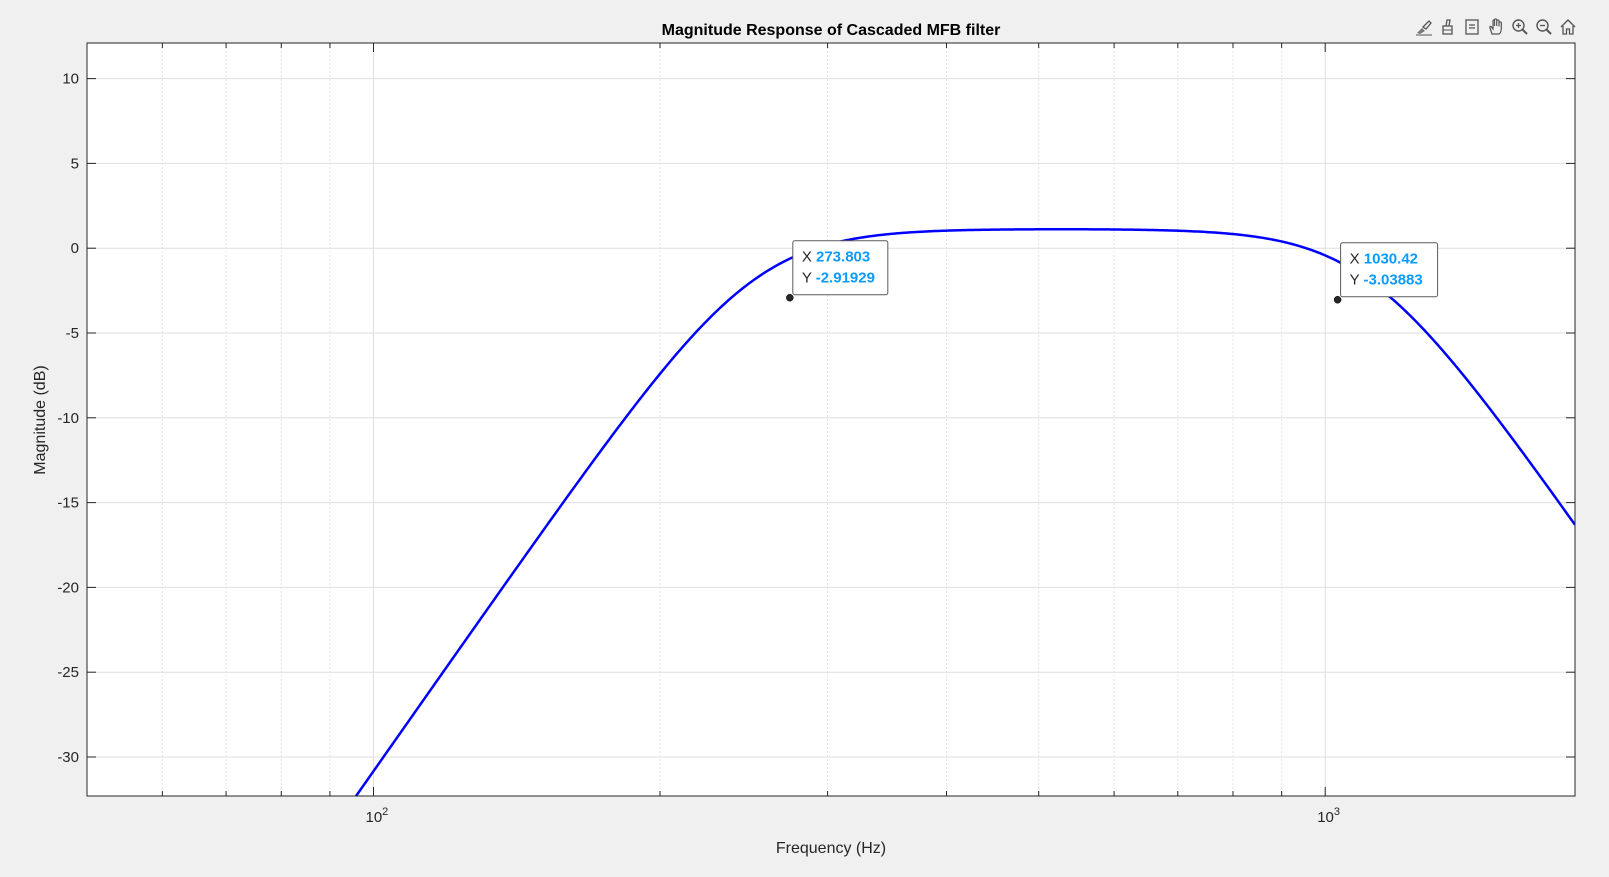  I want to click on x-tick-label: 10², so click(376, 816).